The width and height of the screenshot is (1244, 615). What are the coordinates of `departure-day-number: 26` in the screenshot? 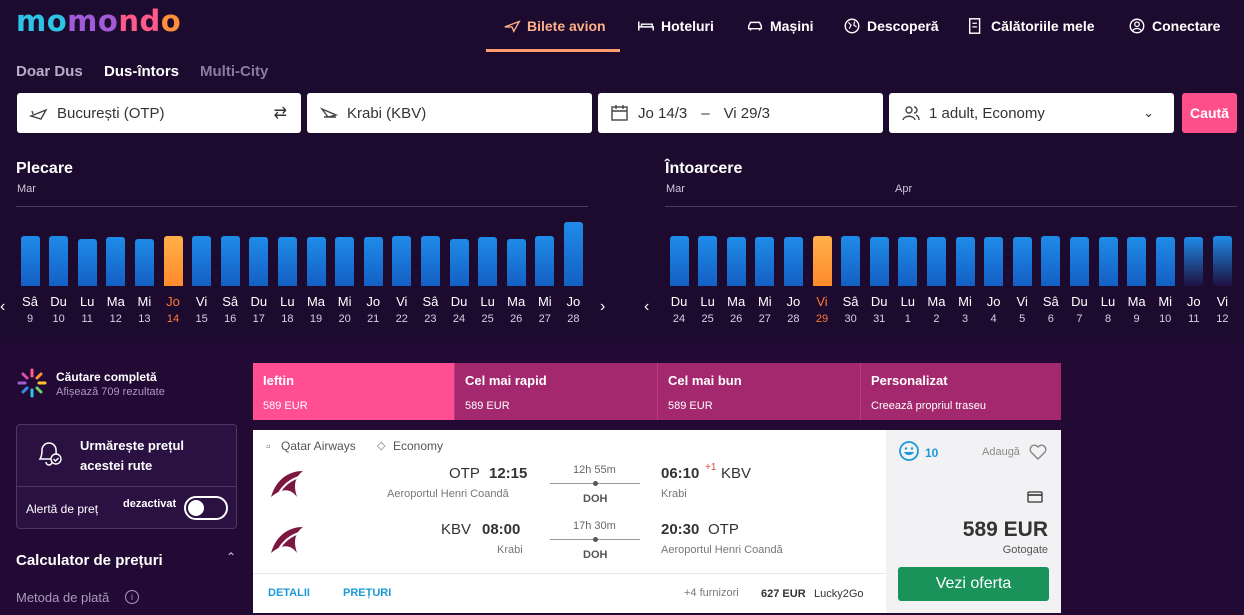 It's located at (516, 319).